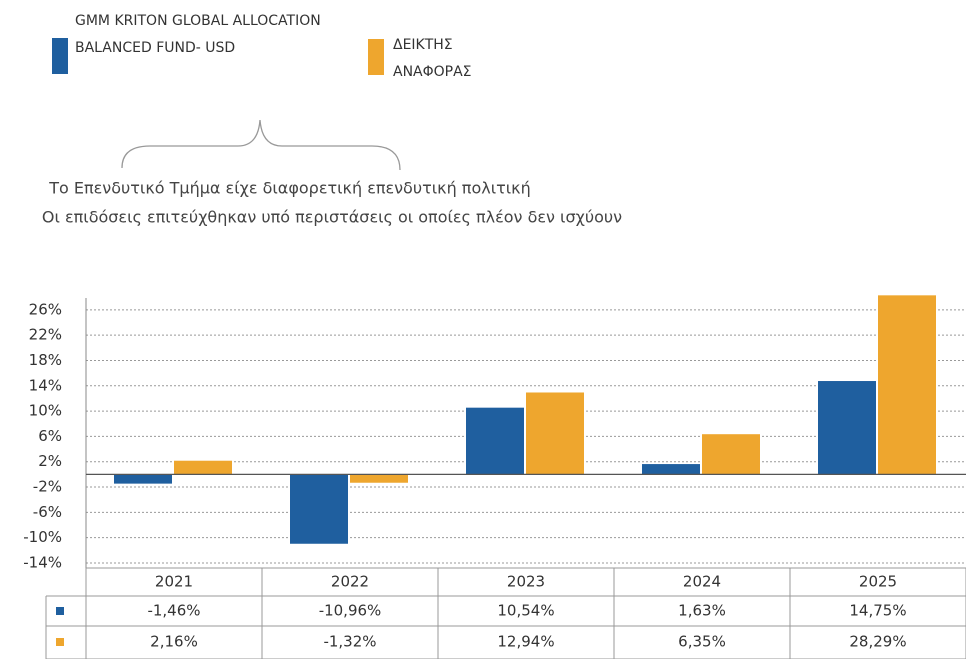 The height and width of the screenshot is (659, 966). I want to click on x-tick-label: 2021, so click(174, 582).